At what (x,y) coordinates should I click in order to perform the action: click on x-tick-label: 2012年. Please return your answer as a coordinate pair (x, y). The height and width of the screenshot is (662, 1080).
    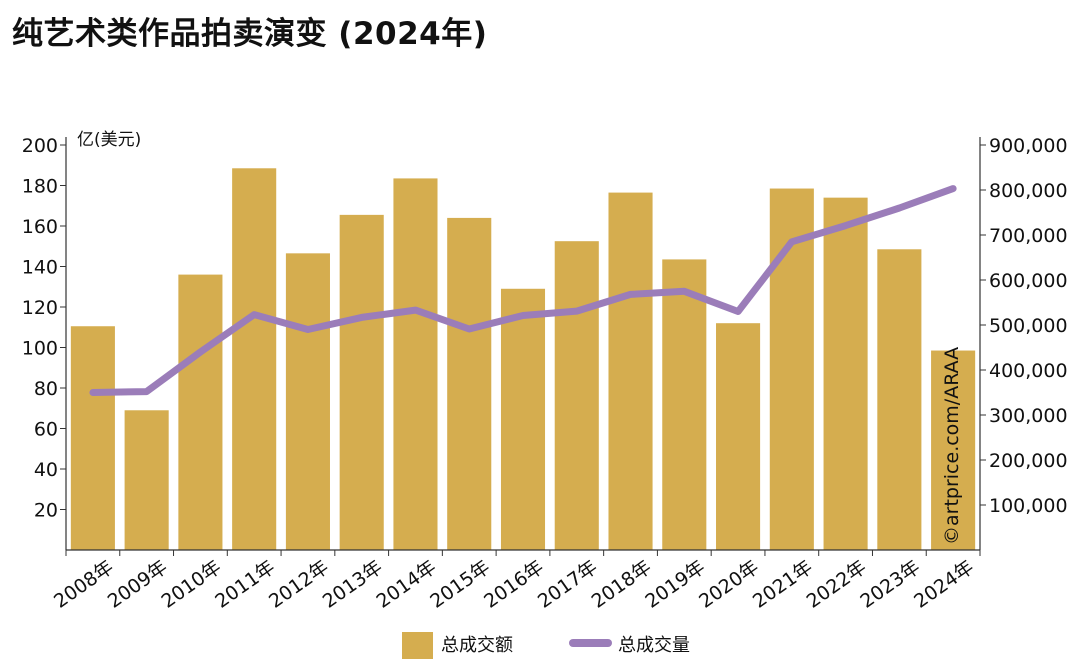
    Looking at the image, I should click on (299, 584).